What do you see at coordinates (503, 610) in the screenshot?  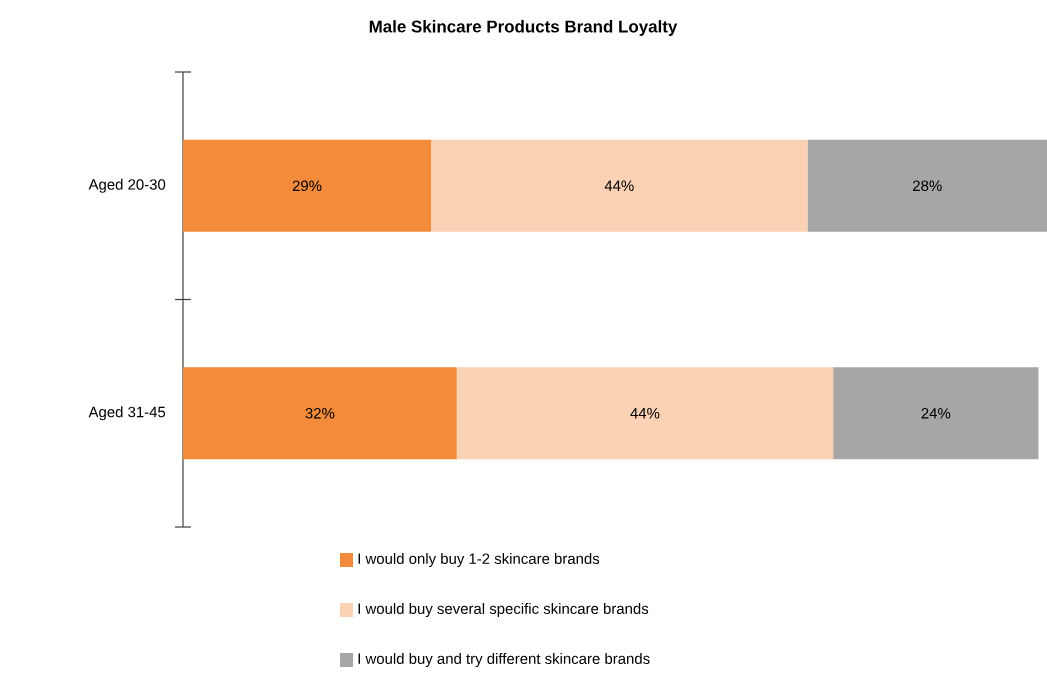 I see `legend-label: I would buy several specific skincare brands` at bounding box center [503, 610].